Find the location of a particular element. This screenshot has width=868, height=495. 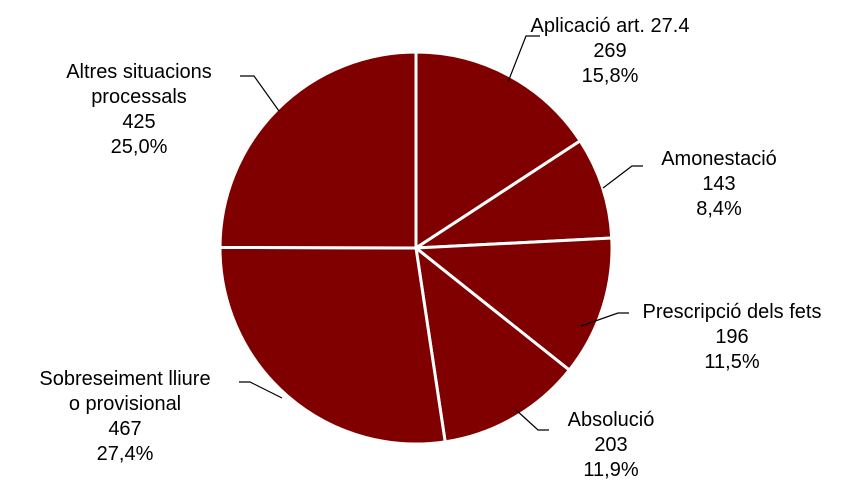

slice-label: Absolució 203 11,9% is located at coordinates (611, 445).